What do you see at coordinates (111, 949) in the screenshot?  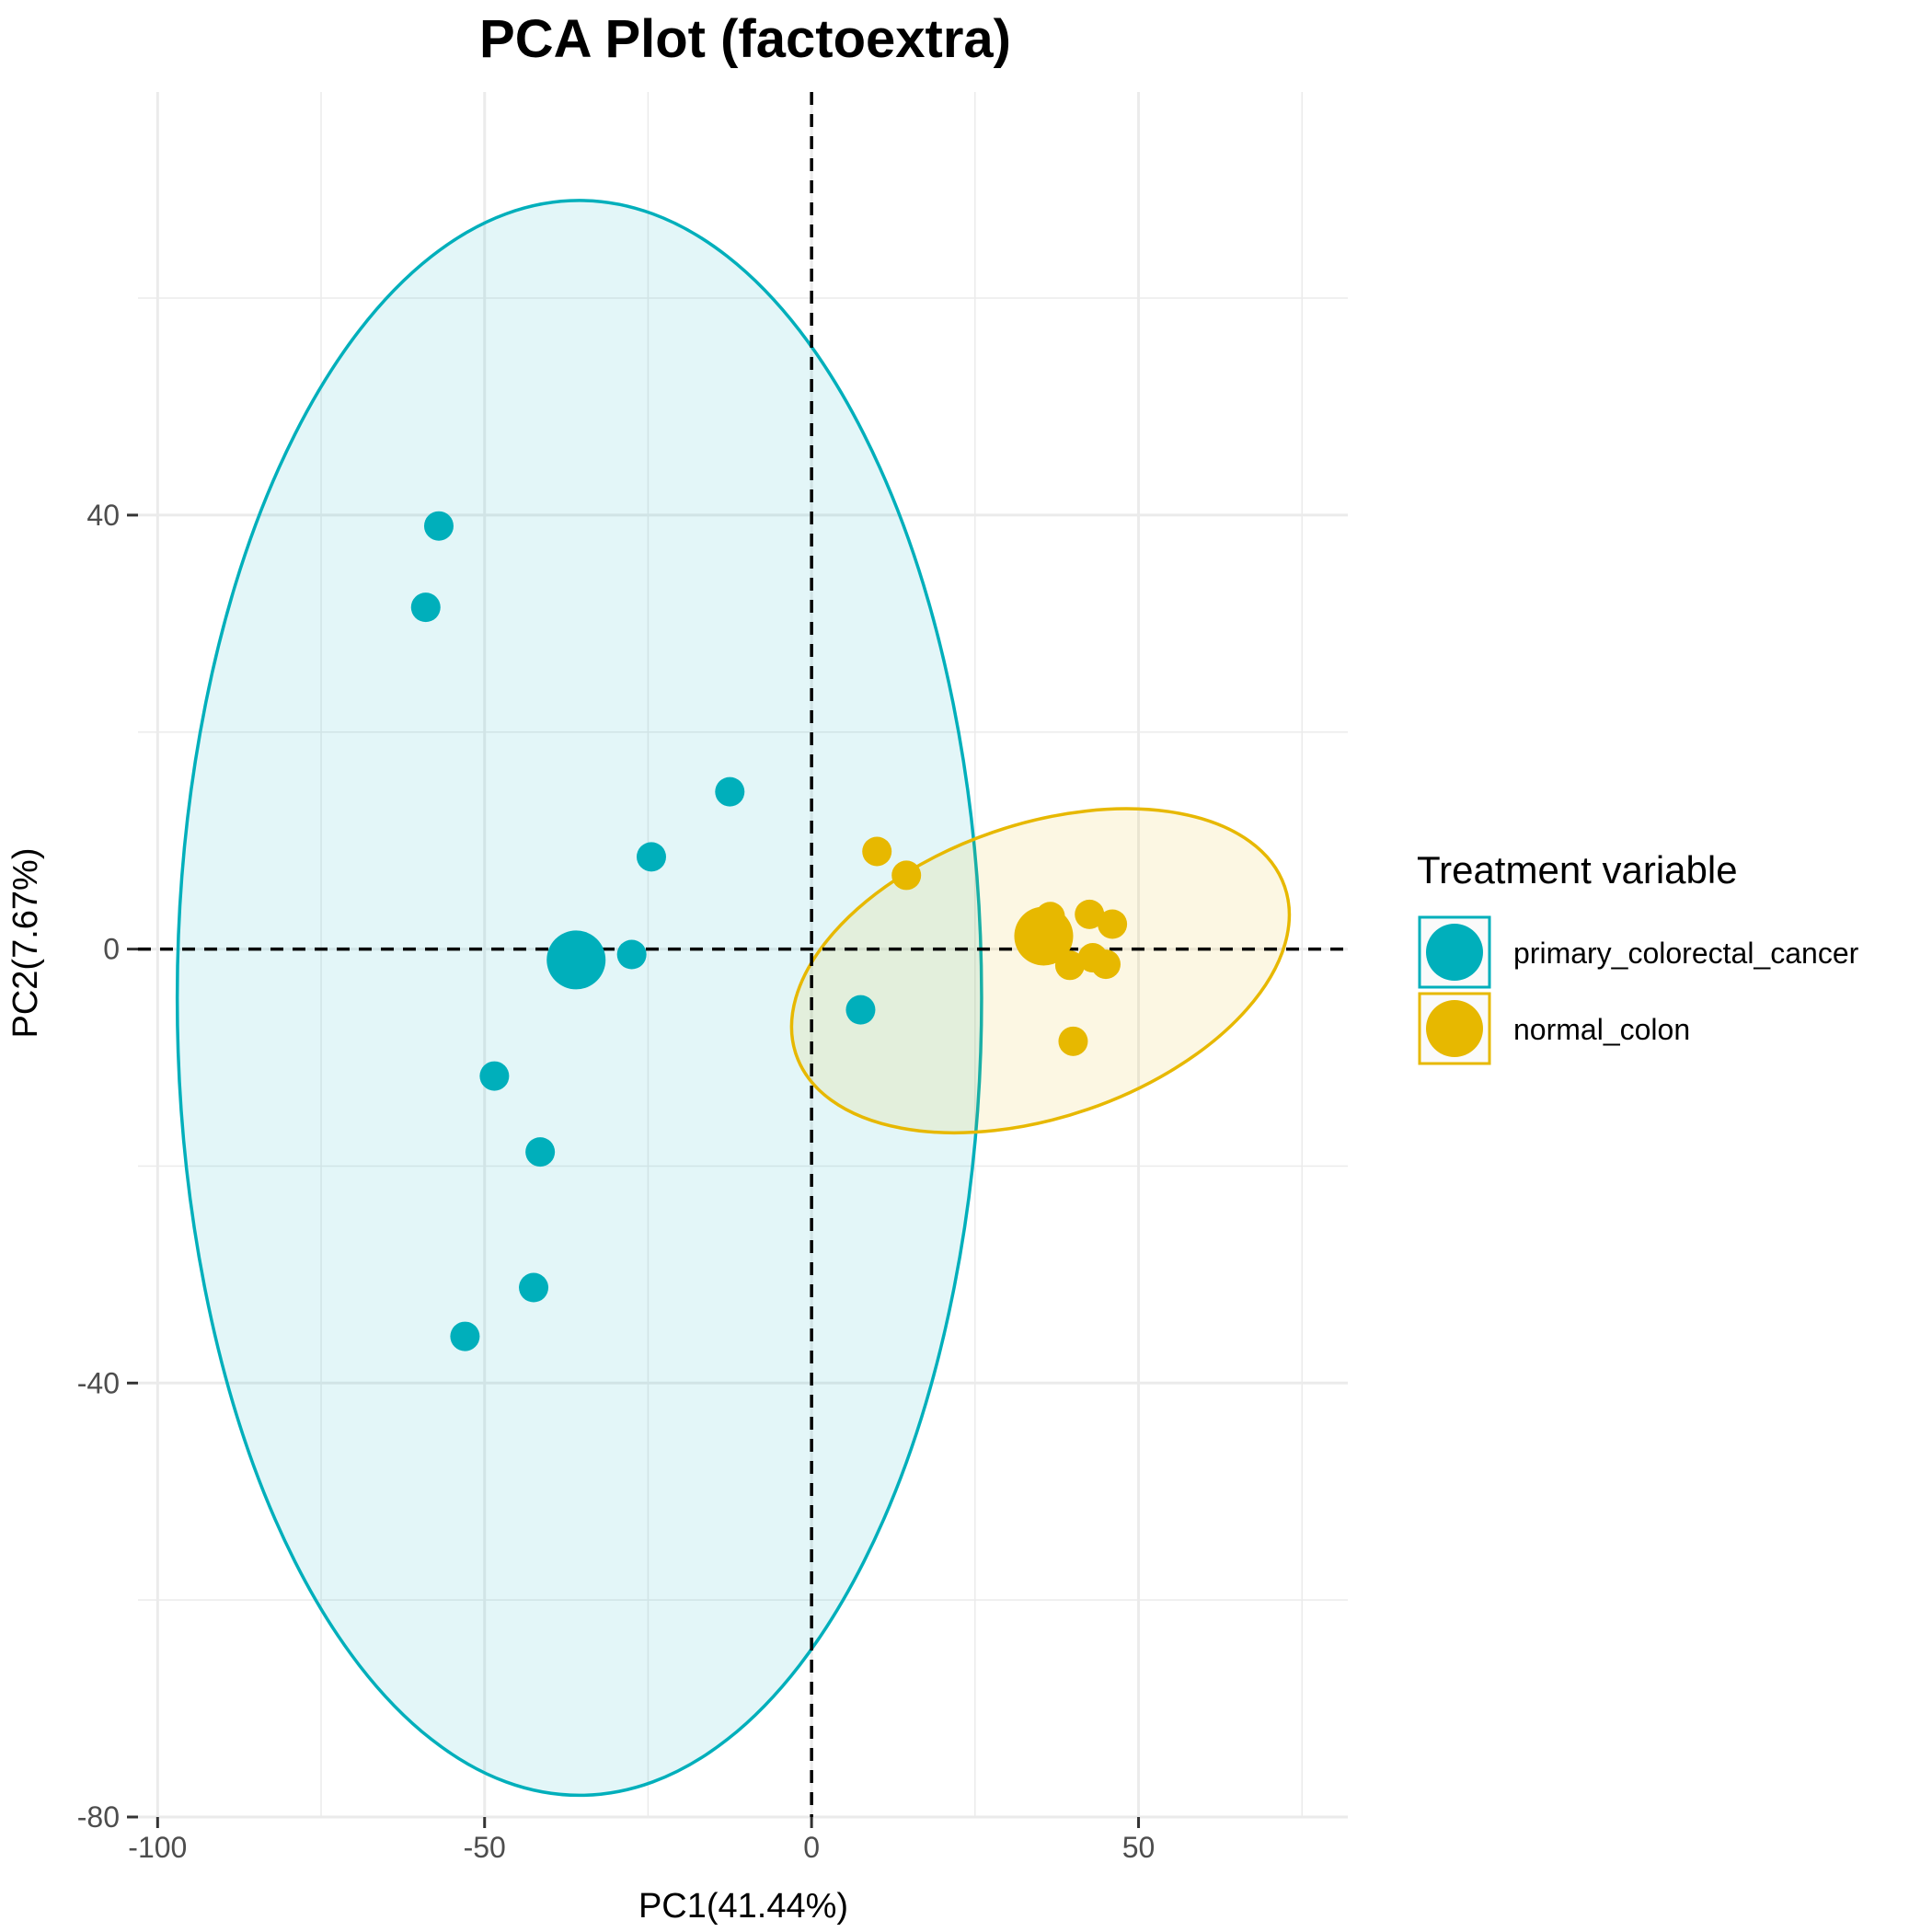 I see `y-tick-label: 0` at bounding box center [111, 949].